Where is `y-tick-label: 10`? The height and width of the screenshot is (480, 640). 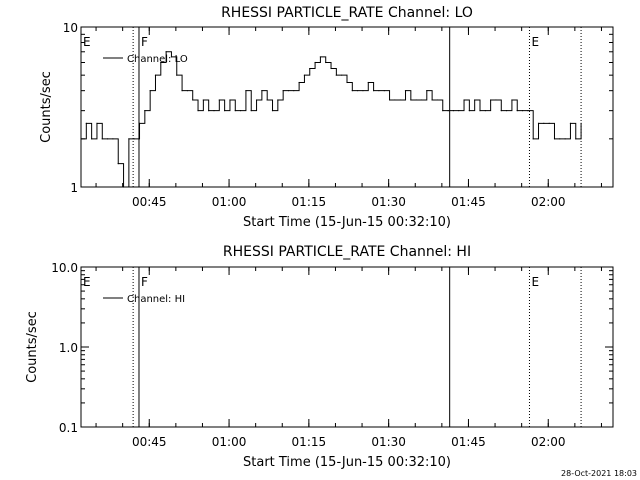 y-tick-label: 10 is located at coordinates (70, 28).